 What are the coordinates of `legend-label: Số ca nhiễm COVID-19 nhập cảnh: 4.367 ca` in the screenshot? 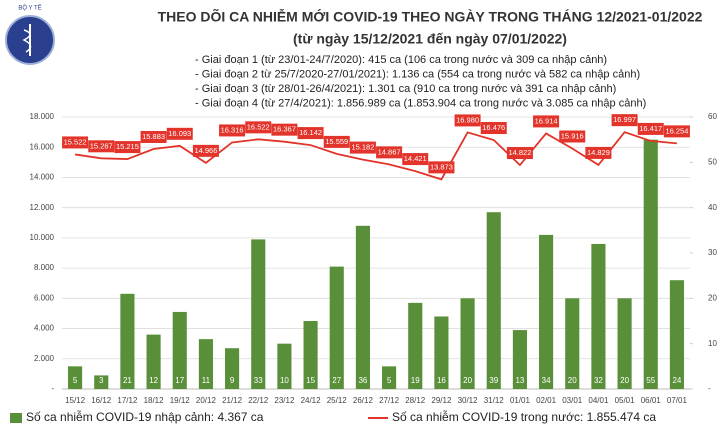 It's located at (145, 416).